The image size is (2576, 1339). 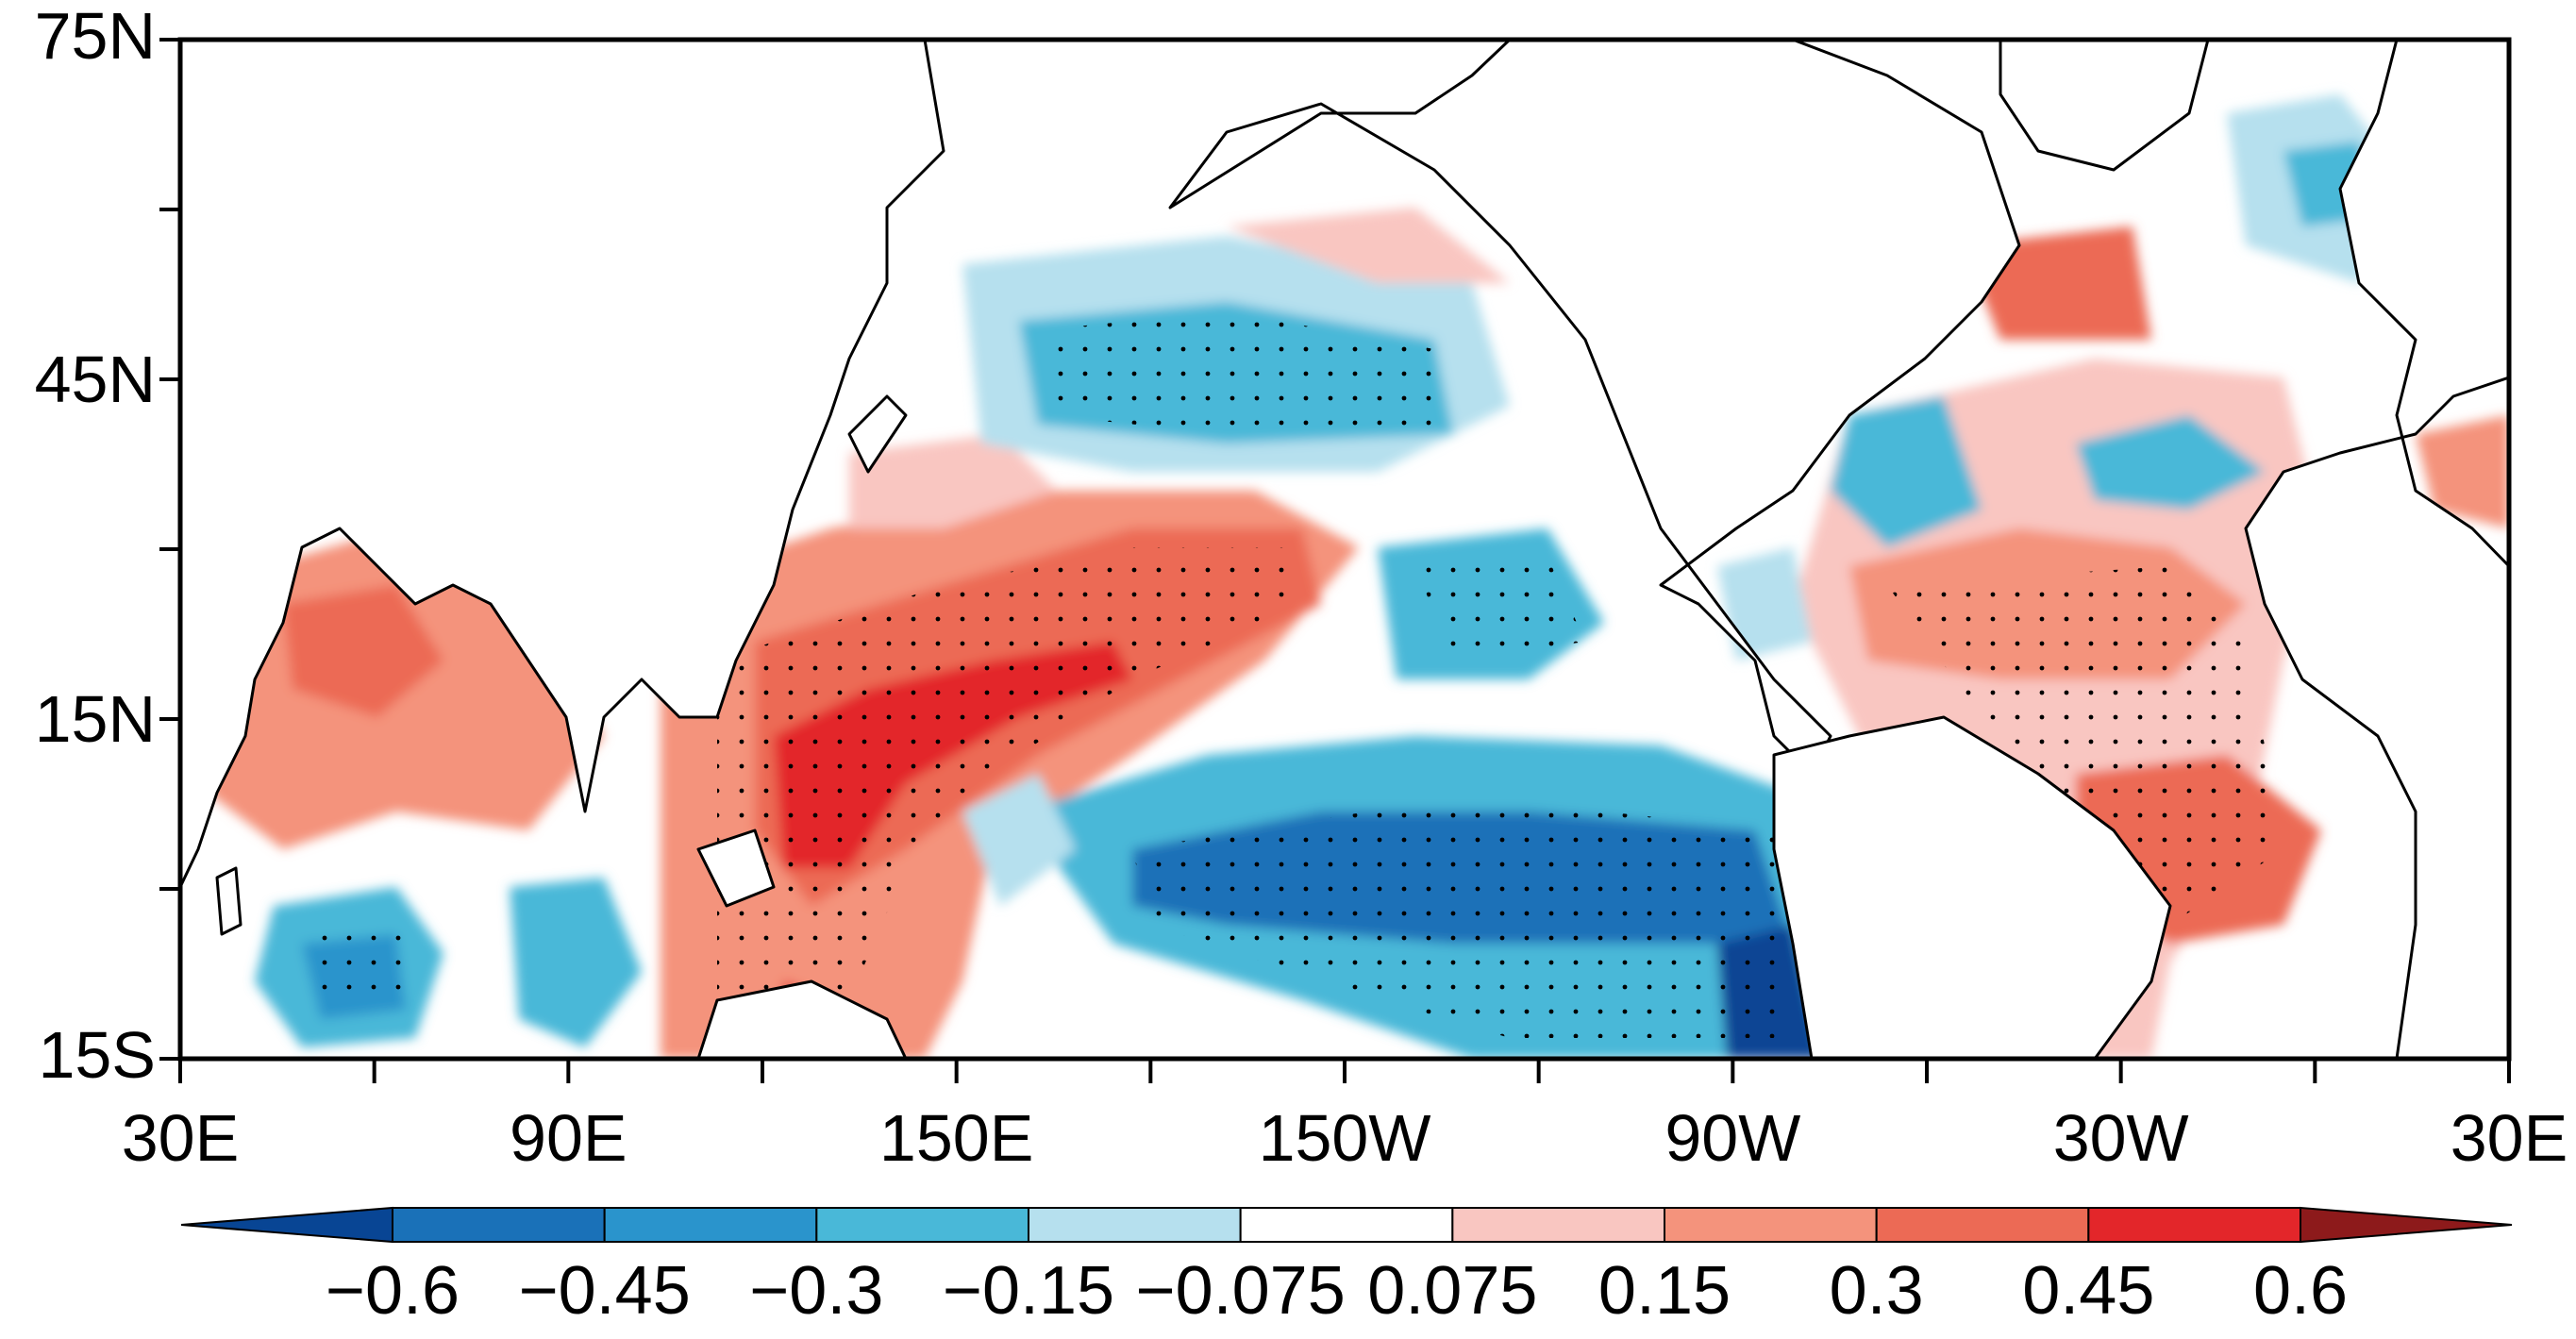 What do you see at coordinates (736, 868) in the screenshot?
I see `maritime-continent-land` at bounding box center [736, 868].